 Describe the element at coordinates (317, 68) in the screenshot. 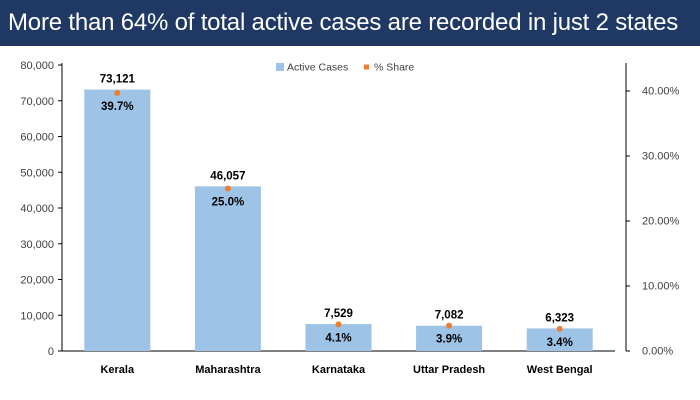

I see `legend-label-active-cases: Active Cases` at that location.